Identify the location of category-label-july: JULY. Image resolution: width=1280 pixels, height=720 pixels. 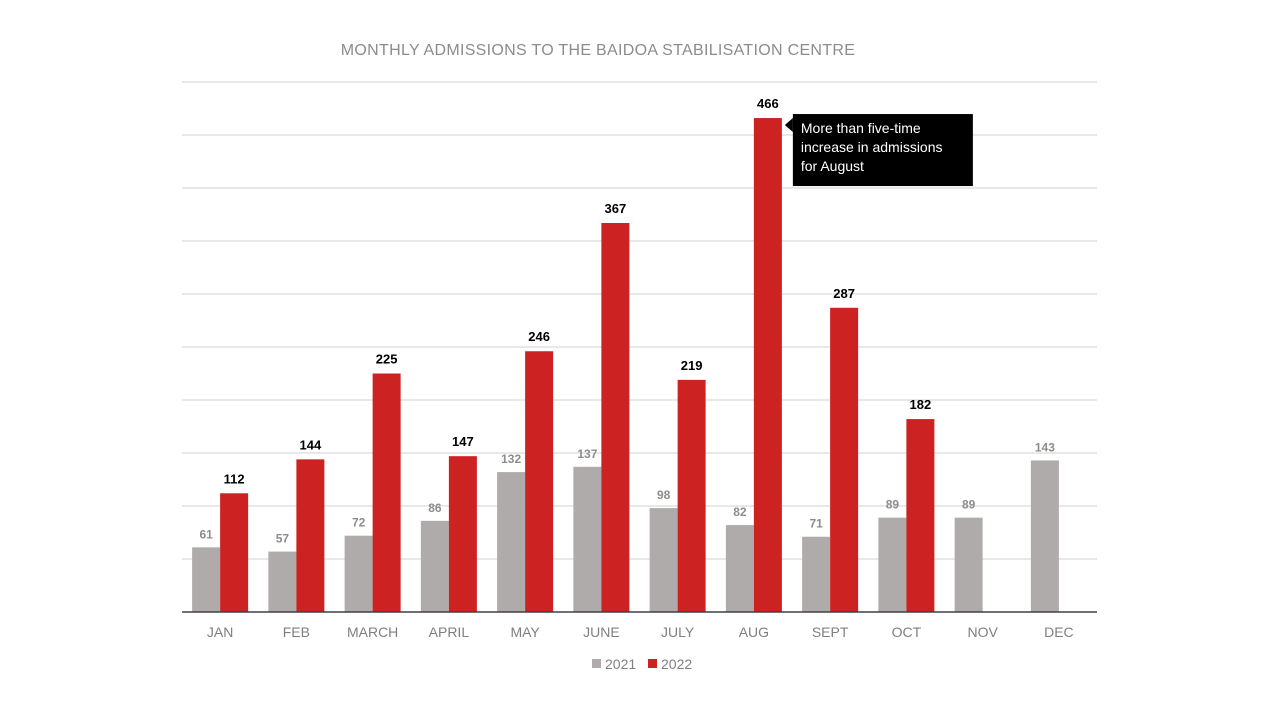
(678, 632).